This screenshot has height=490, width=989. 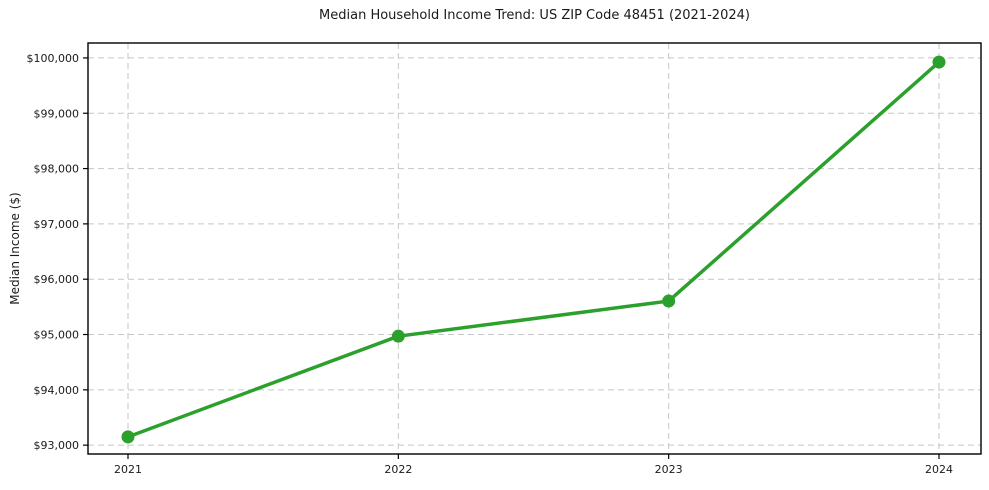 I want to click on y-axis-label: Median Income ($), so click(x=15, y=248).